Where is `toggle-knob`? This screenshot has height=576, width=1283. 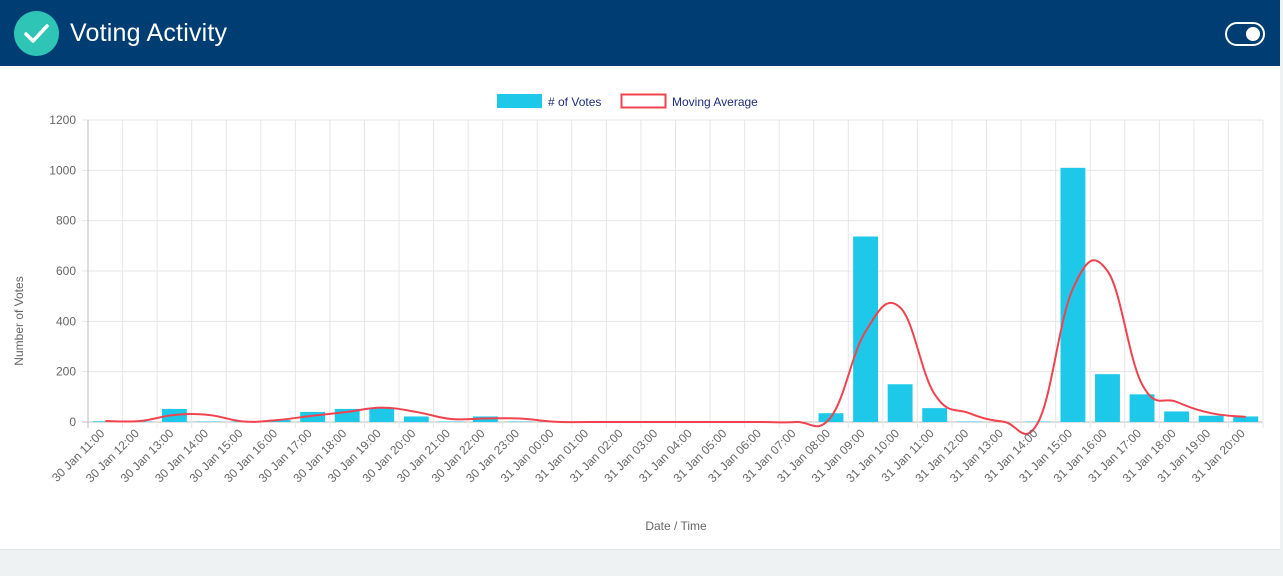 toggle-knob is located at coordinates (1253, 34).